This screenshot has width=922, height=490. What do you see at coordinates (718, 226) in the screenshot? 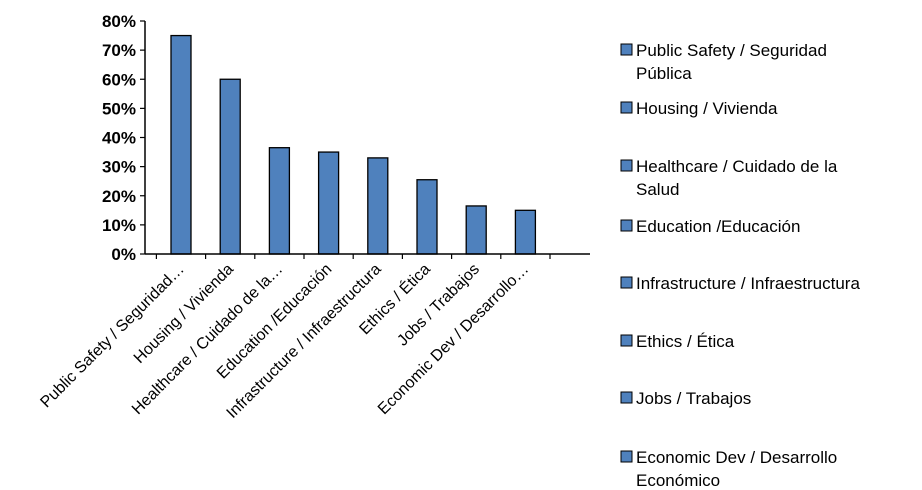
I see `legend-label: Education /Educación` at bounding box center [718, 226].